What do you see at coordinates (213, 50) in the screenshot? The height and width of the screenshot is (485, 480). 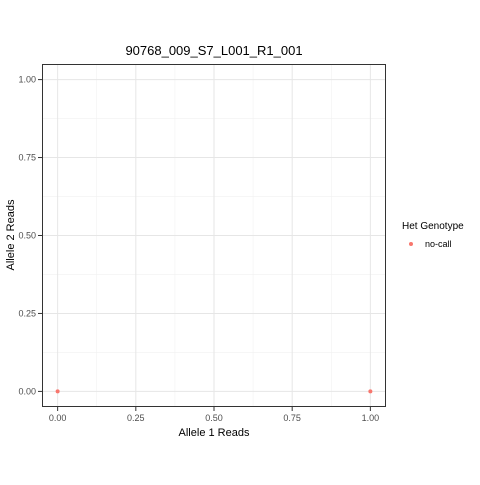 I see `chart-title: 90768_009_S7_L001_R1_001` at bounding box center [213, 50].